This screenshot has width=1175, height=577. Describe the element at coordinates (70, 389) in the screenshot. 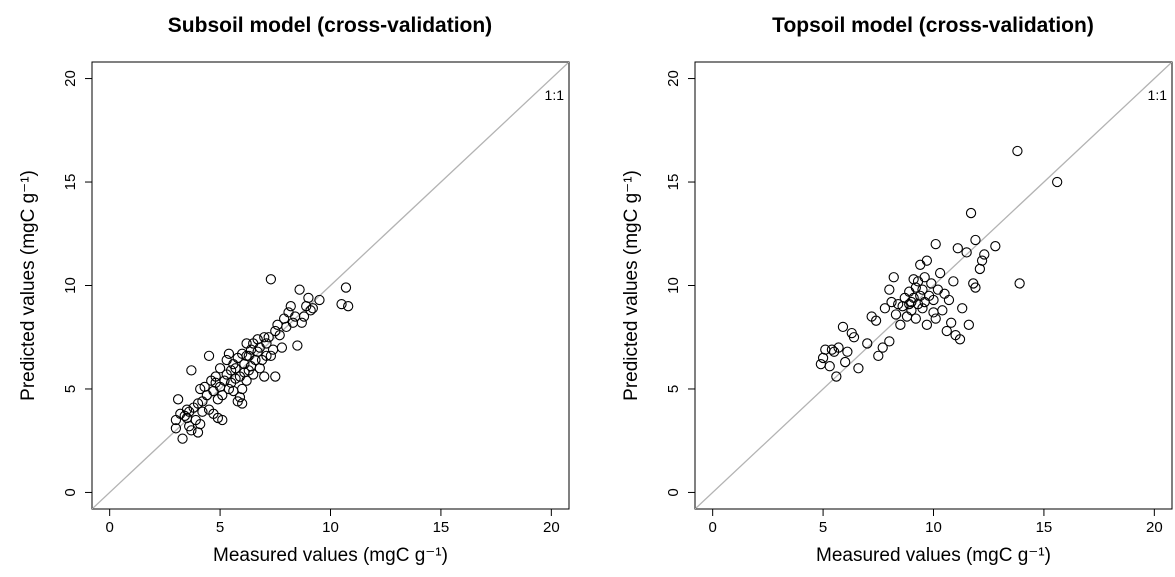

I see `y-tick-label: 5` at that location.